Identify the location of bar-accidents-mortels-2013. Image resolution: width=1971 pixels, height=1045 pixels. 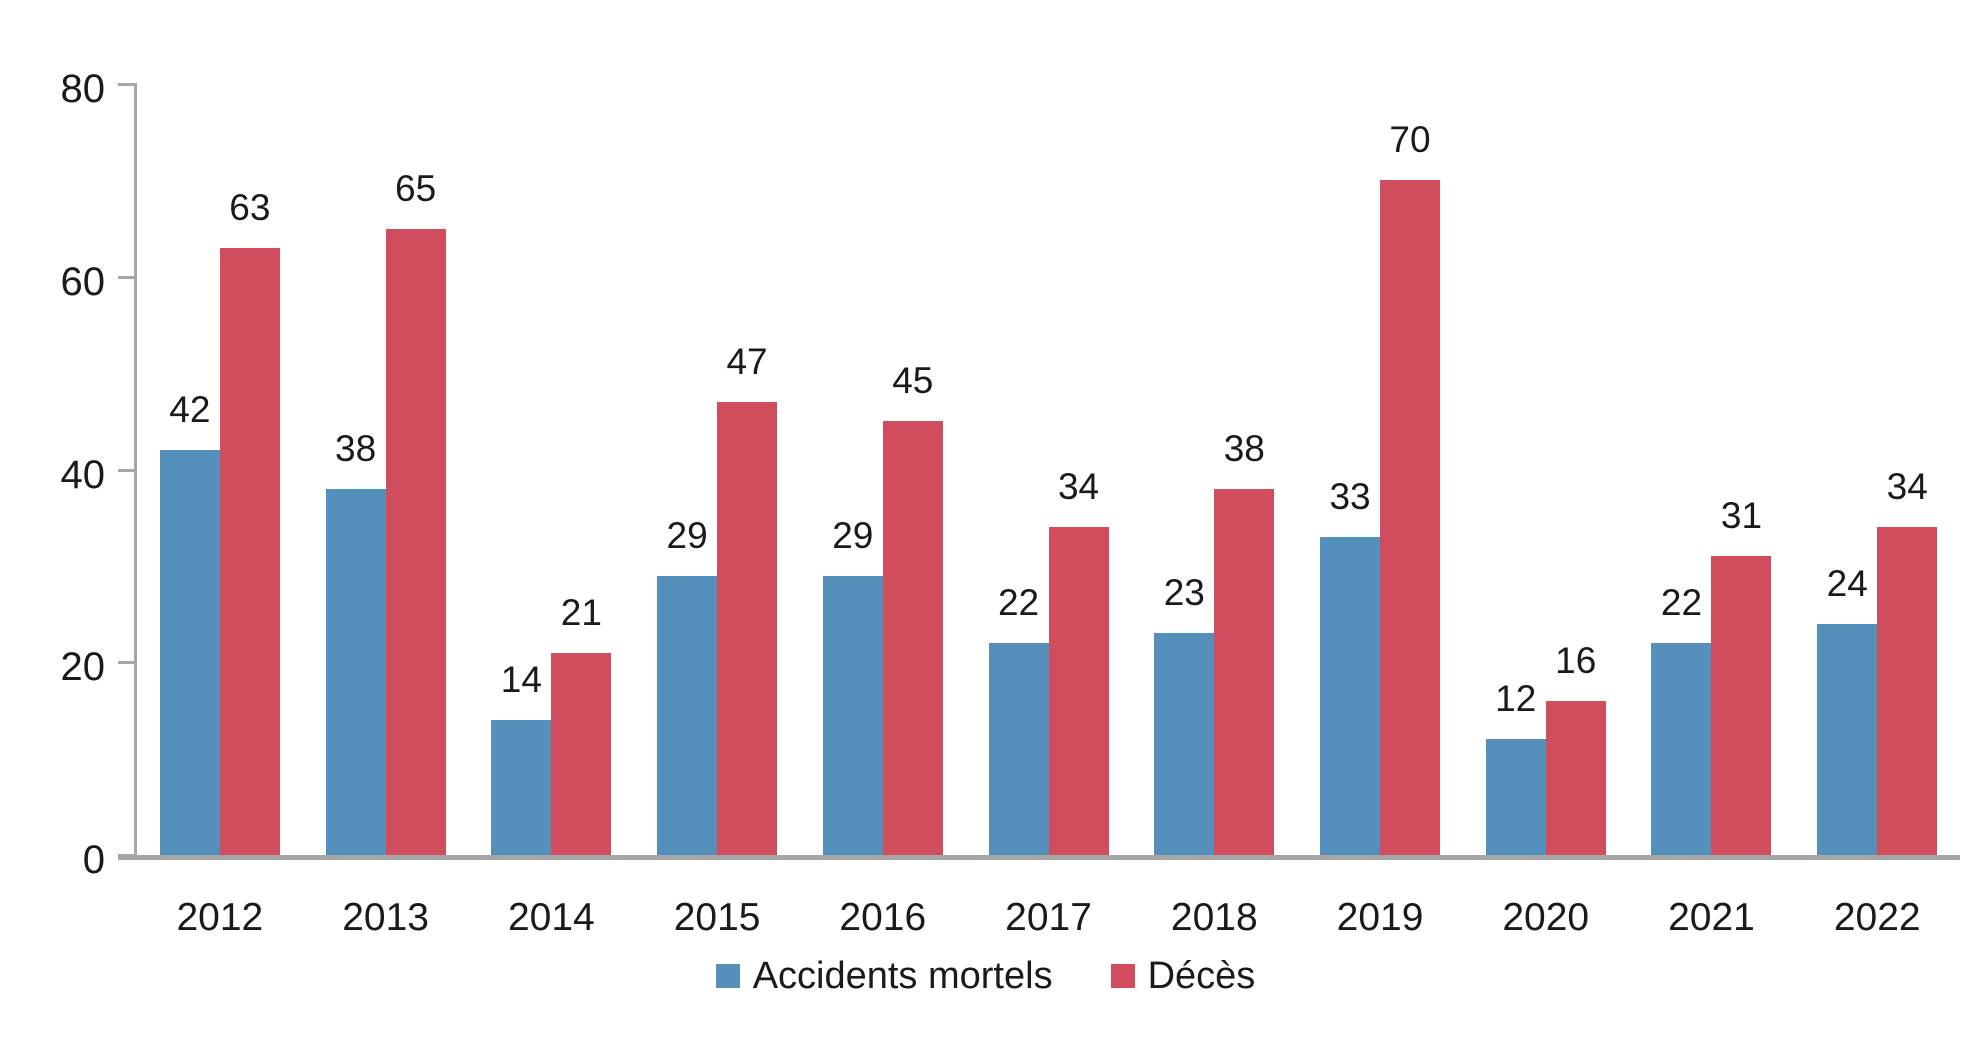
(355, 672).